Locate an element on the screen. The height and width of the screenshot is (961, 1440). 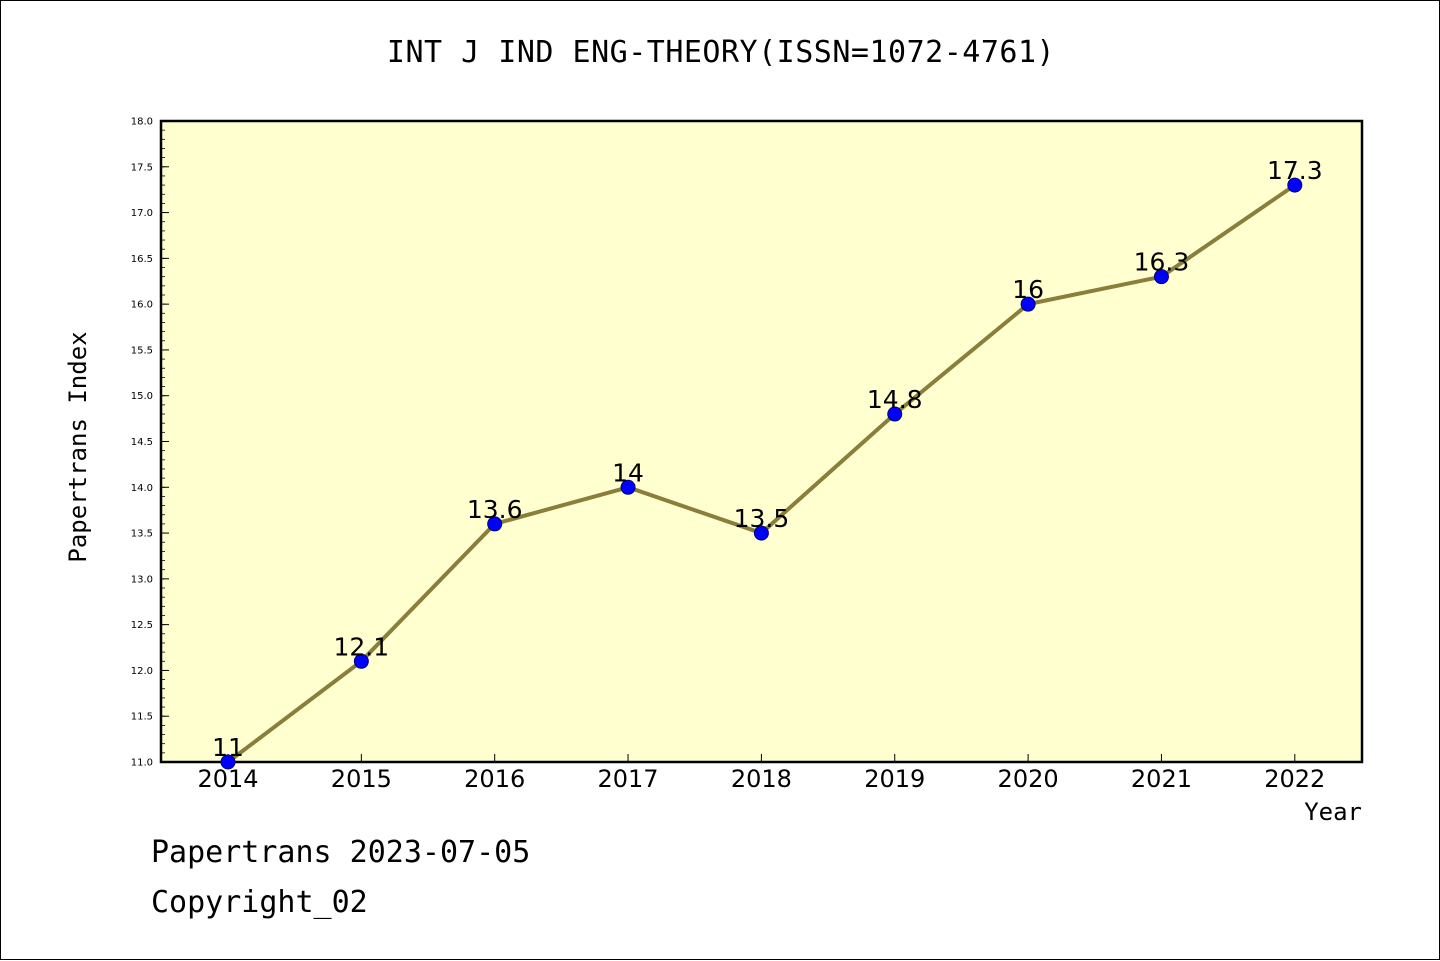
data-label: 13.5 is located at coordinates (762, 518).